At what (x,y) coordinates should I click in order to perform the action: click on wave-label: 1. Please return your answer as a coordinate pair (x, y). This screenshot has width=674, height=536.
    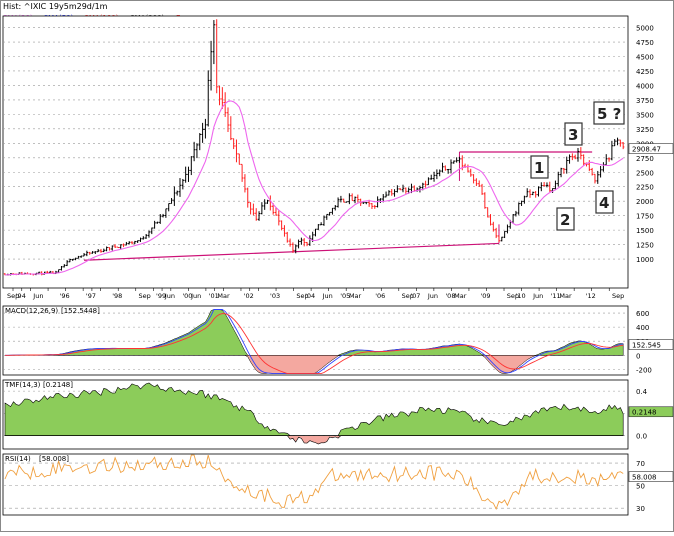
    Looking at the image, I should click on (539, 168).